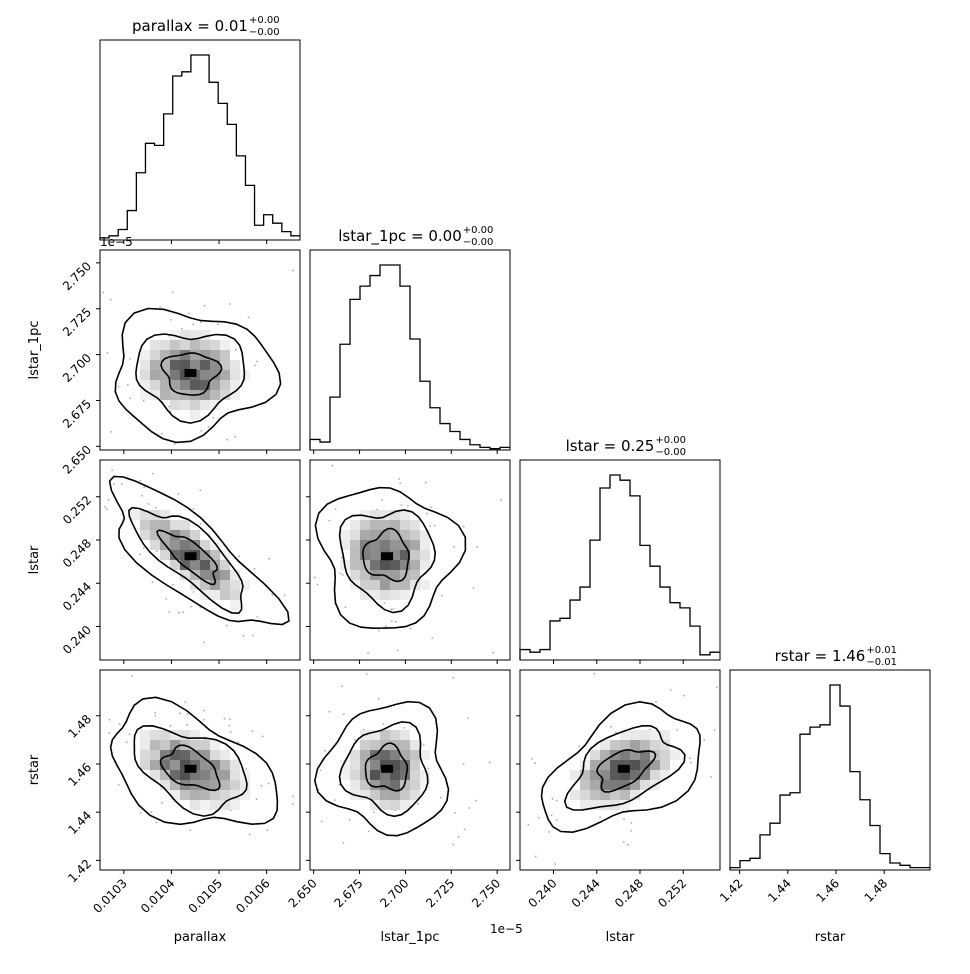  I want to click on title-lstar: lstar = 0.25, so click(610, 446).